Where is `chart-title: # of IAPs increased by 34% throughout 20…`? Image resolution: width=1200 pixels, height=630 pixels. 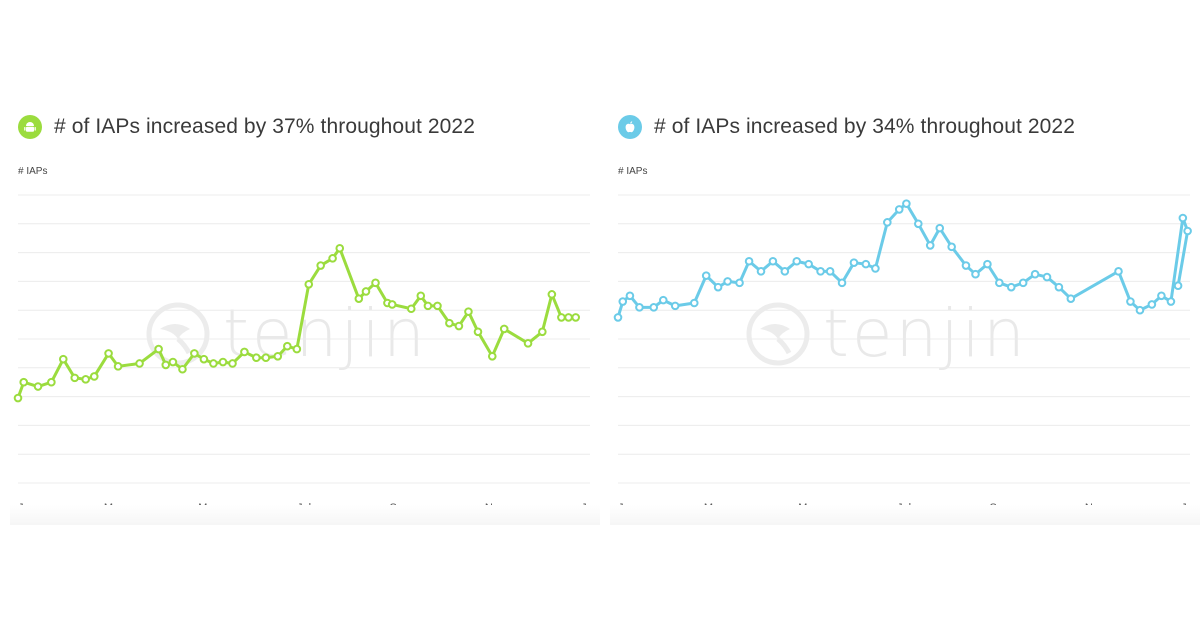 chart-title: # of IAPs increased by 34% throughout 20… is located at coordinates (864, 126).